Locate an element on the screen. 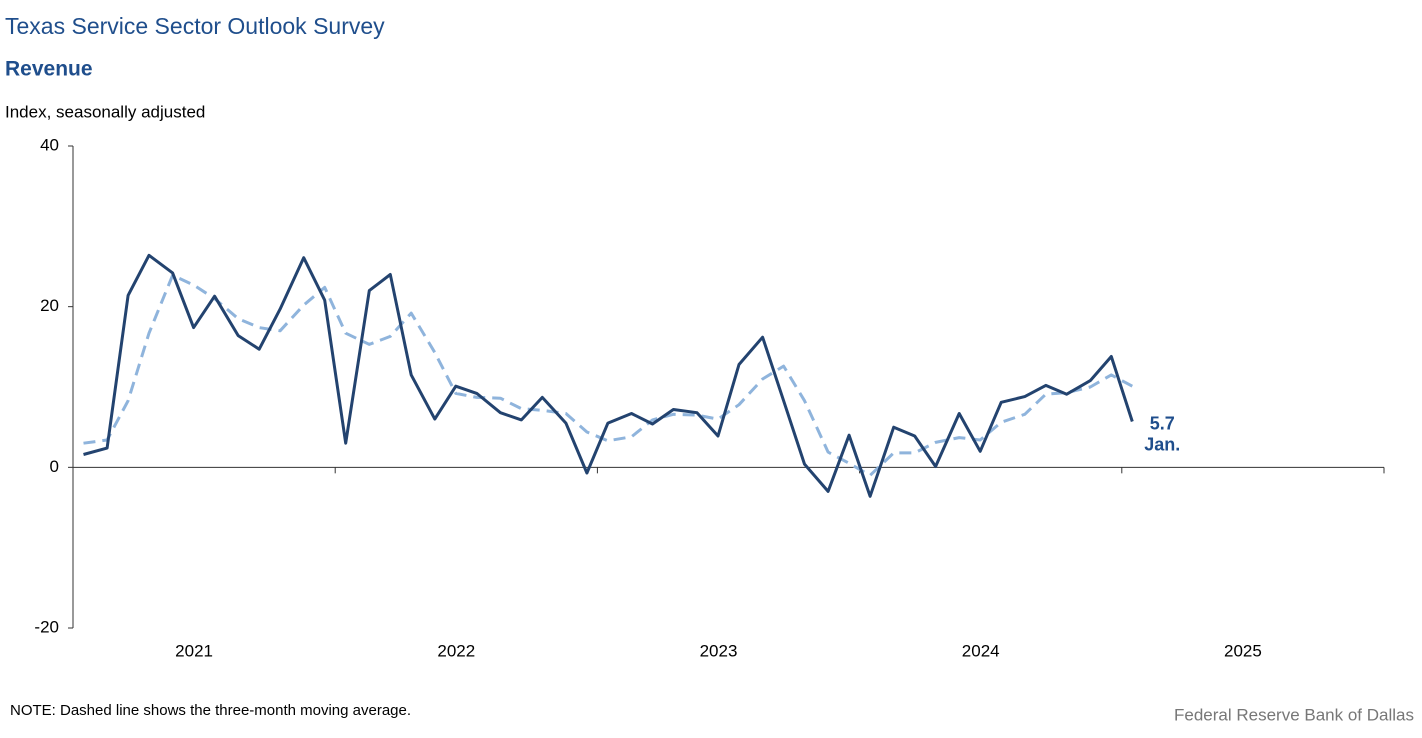 The width and height of the screenshot is (1422, 738). y-axis-label: Index, seasonally adjusted is located at coordinates (105, 111).